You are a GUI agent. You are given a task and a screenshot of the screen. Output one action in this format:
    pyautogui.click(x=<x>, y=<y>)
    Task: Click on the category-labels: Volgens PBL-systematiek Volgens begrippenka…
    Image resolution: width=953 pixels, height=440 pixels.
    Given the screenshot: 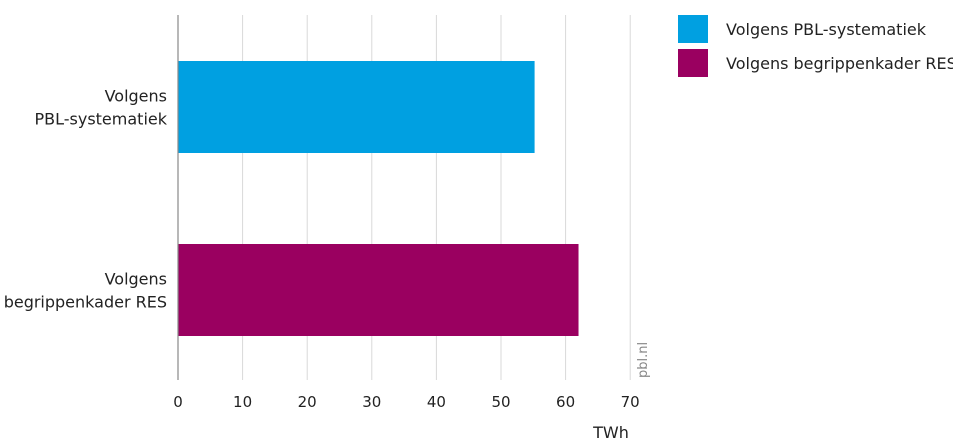 What is the action you would take?
    pyautogui.click(x=86, y=199)
    